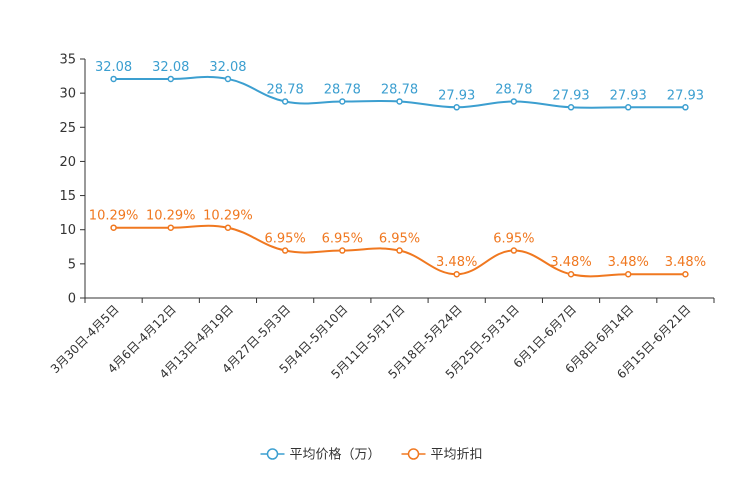 The height and width of the screenshot is (496, 744). I want to click on y-tick-label: 30, so click(67, 94).